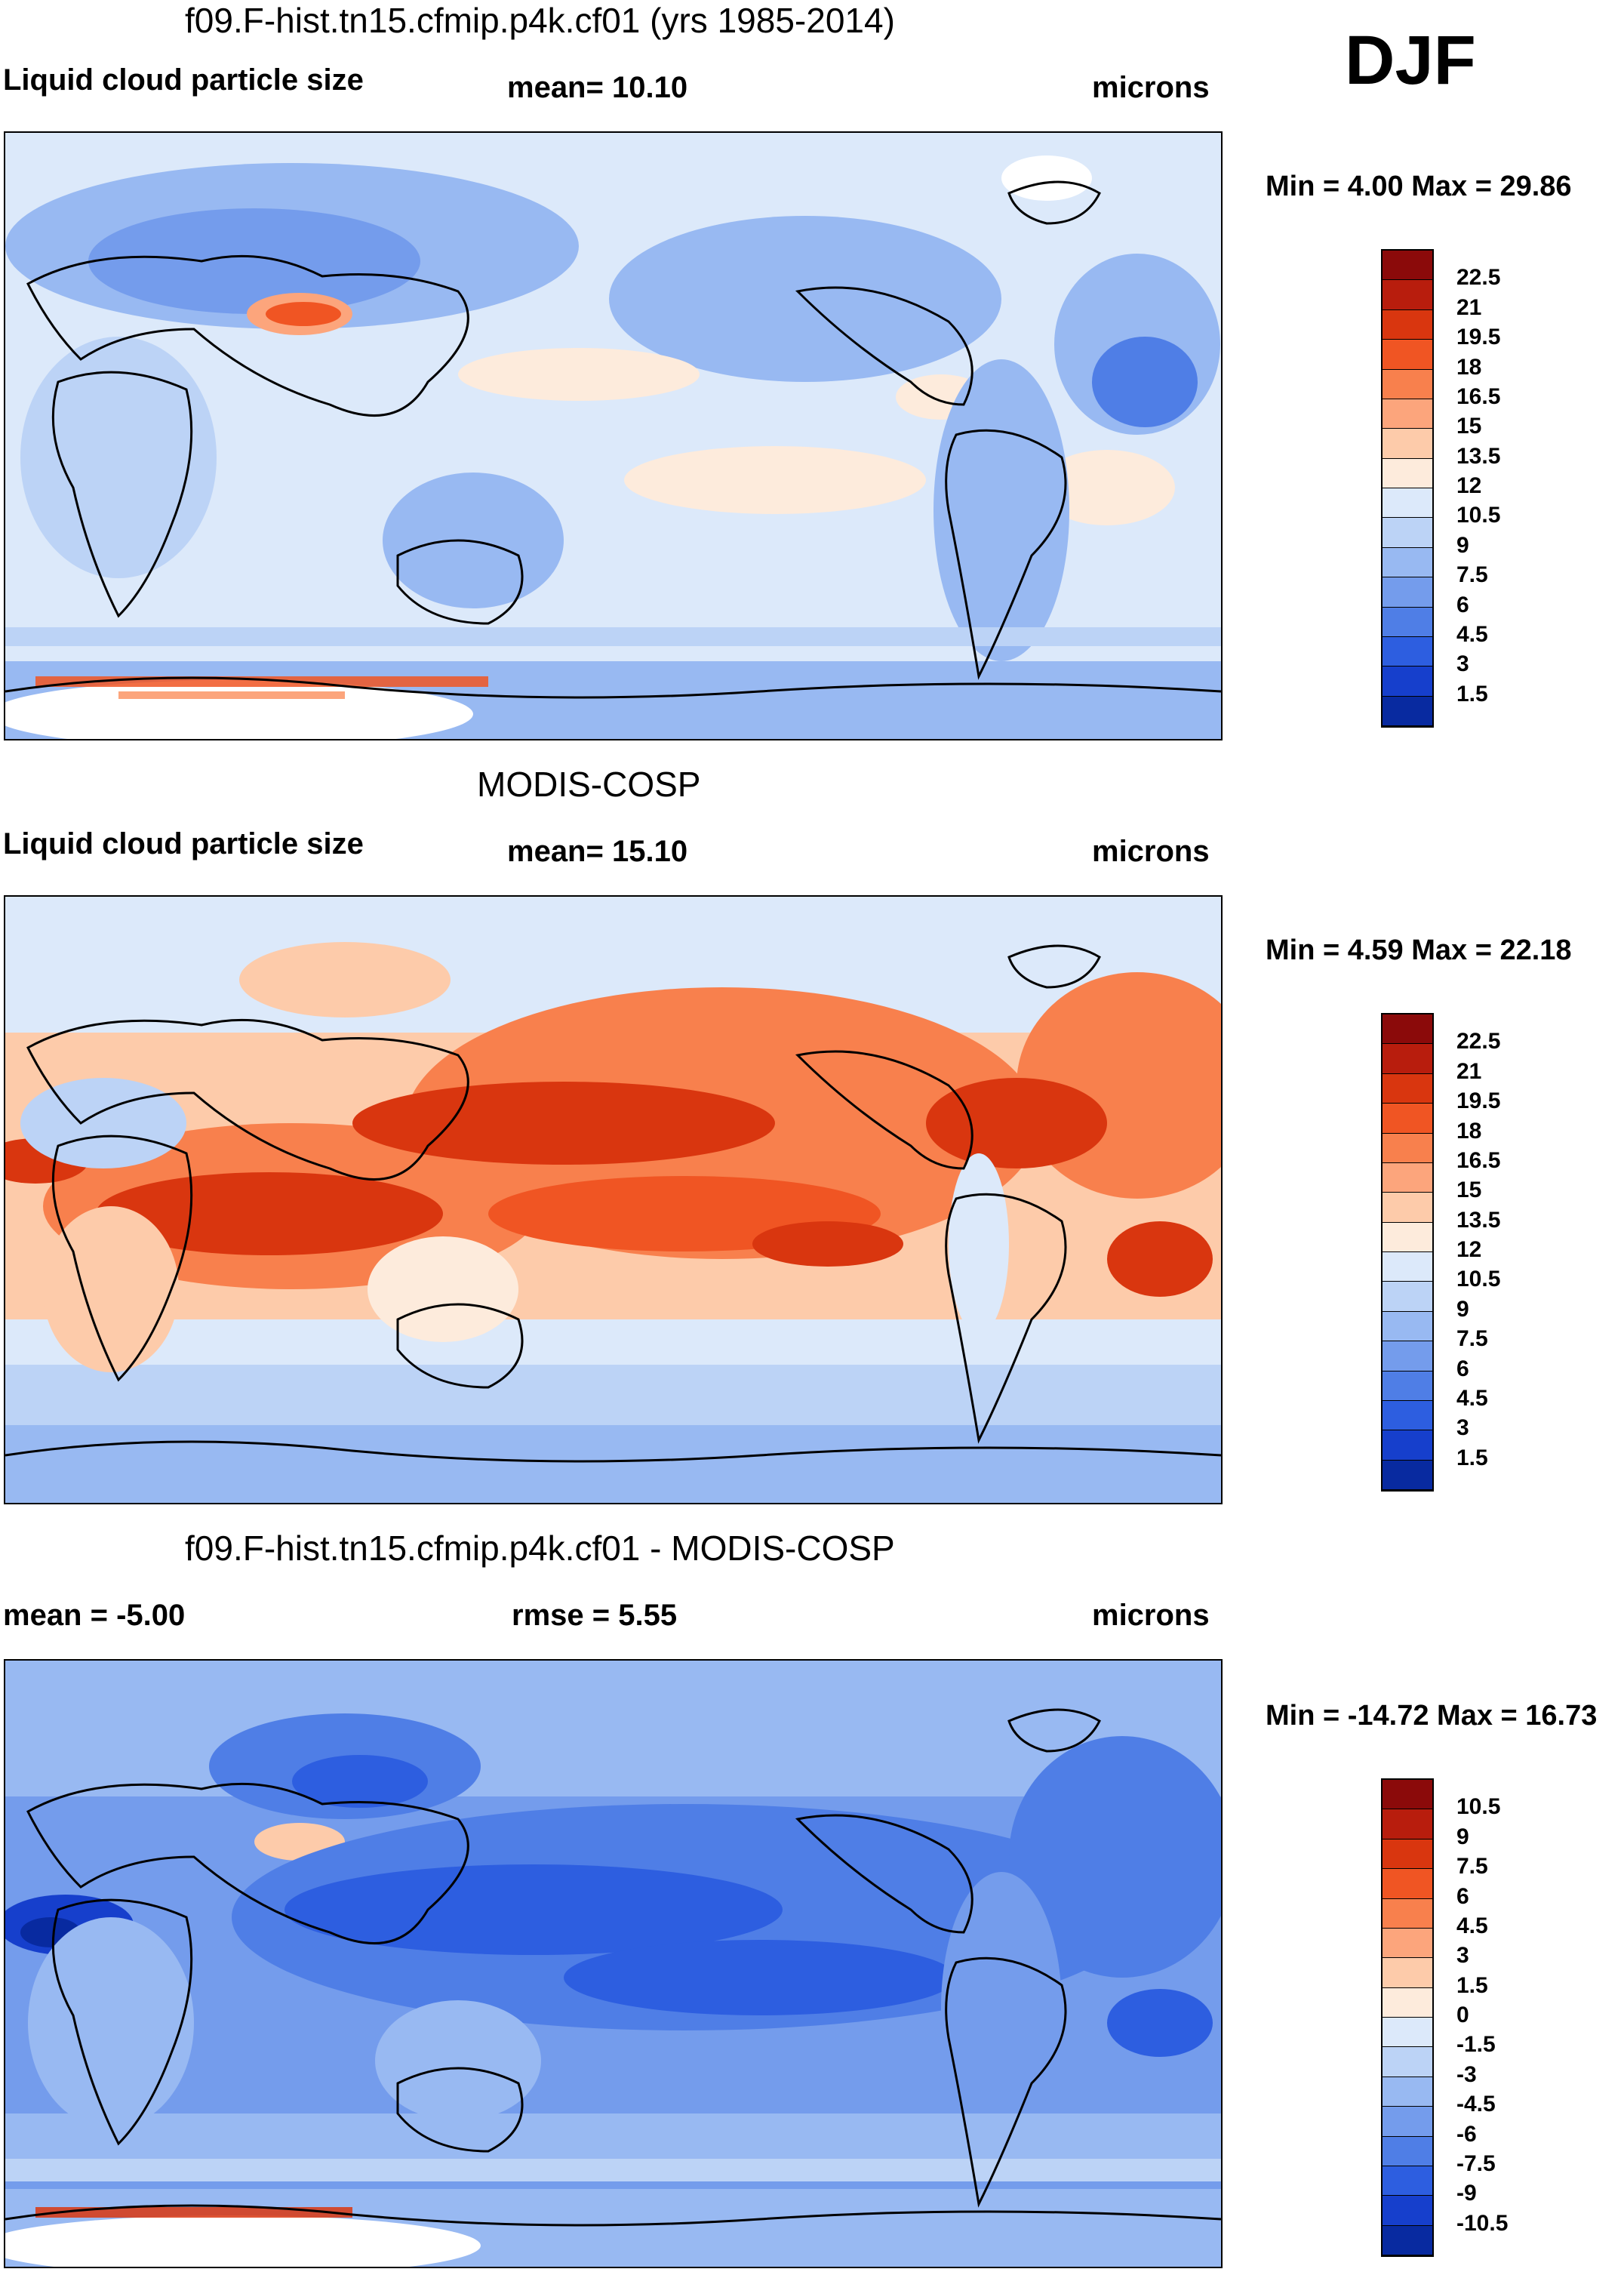  I want to click on panel-1-units-label: microns, so click(1151, 87).